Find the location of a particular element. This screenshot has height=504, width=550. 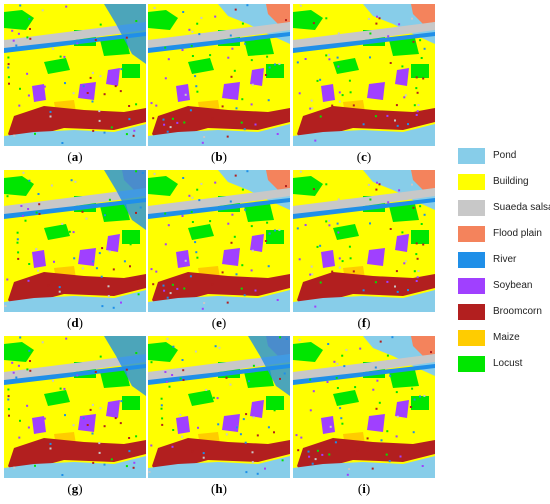

legend-swatch is located at coordinates (471, 208).